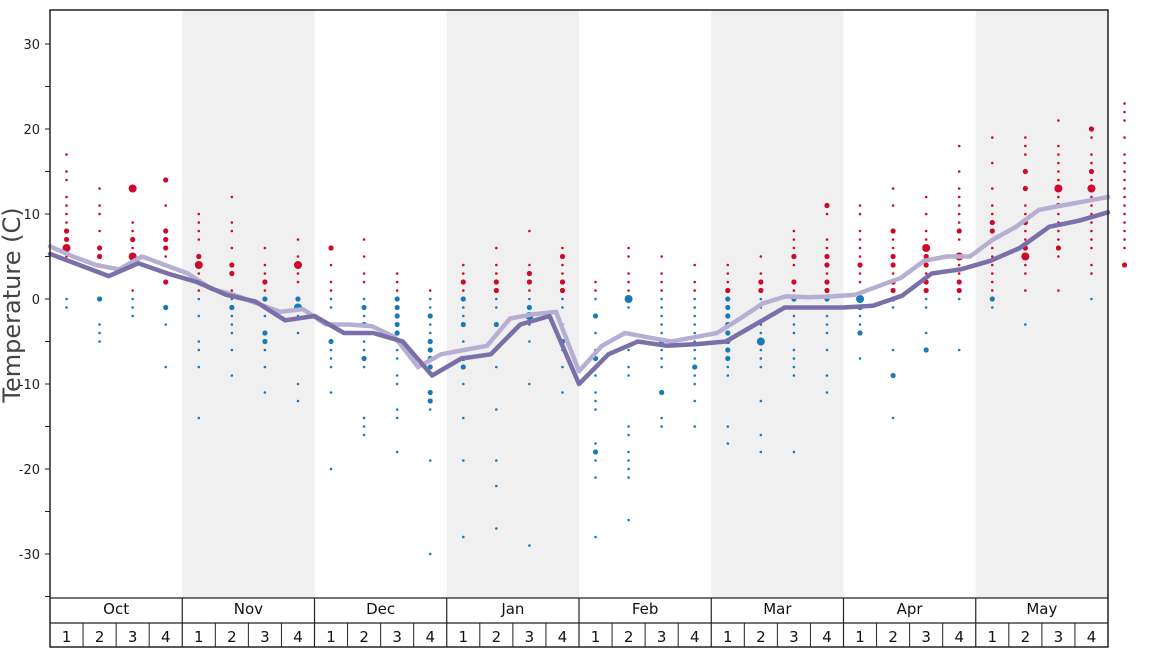 The width and height of the screenshot is (1168, 648). I want to click on month-label: Dec, so click(380, 609).